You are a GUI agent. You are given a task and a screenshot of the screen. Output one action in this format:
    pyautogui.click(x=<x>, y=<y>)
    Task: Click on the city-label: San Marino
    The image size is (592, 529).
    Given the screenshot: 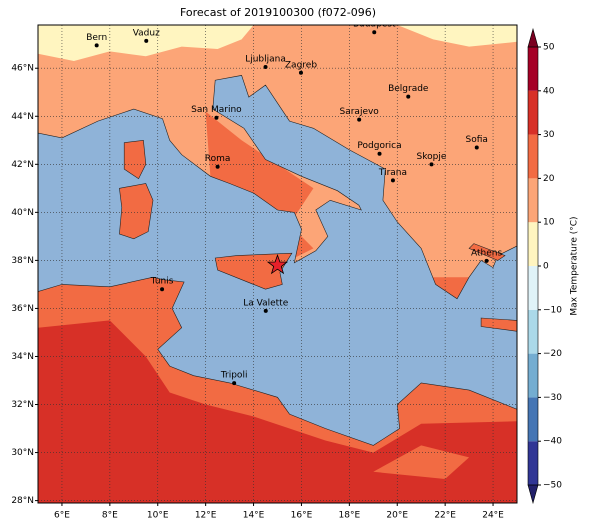 What is the action you would take?
    pyautogui.click(x=216, y=110)
    